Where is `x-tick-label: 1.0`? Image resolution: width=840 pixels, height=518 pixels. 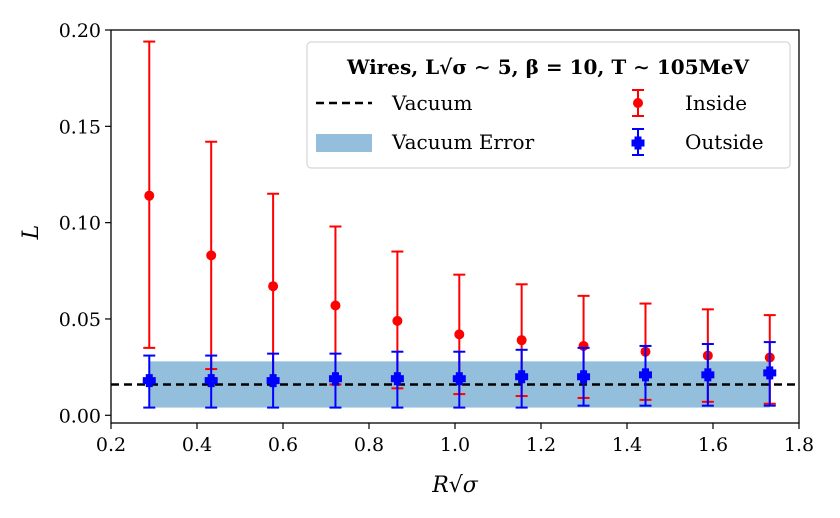 x-tick-label: 1.0 is located at coordinates (455, 445).